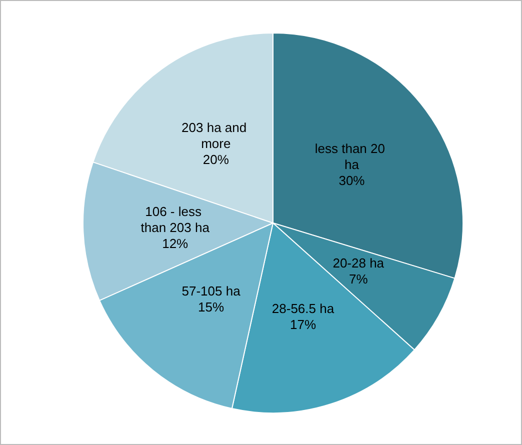  Describe the element at coordinates (358, 279) in the screenshot. I see `data-label: 7%` at that location.